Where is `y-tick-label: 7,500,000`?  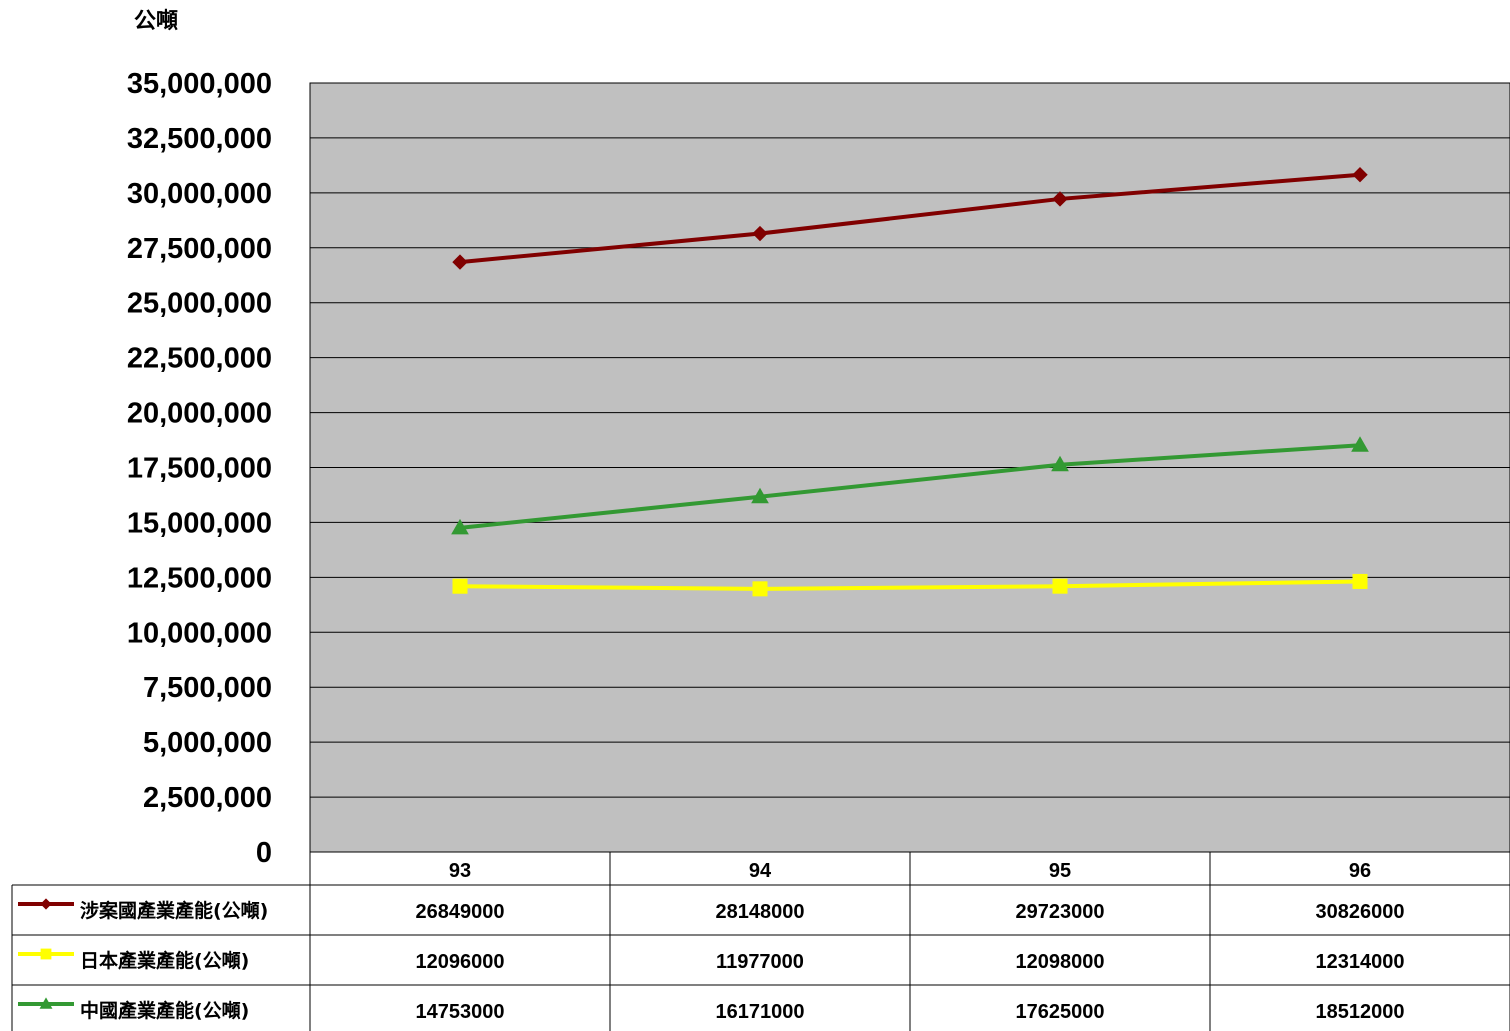 y-tick-label: 7,500,000 is located at coordinates (207, 688).